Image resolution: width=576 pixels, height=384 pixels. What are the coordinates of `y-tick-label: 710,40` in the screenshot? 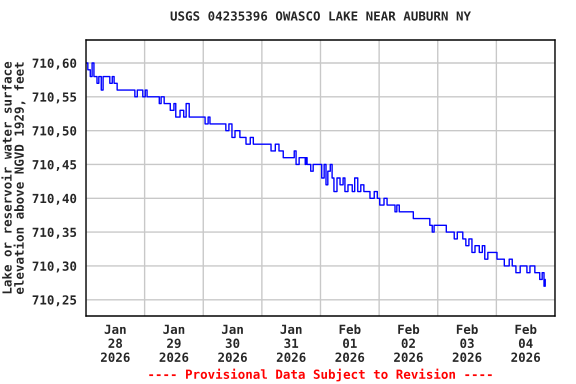 It's located at (54, 199).